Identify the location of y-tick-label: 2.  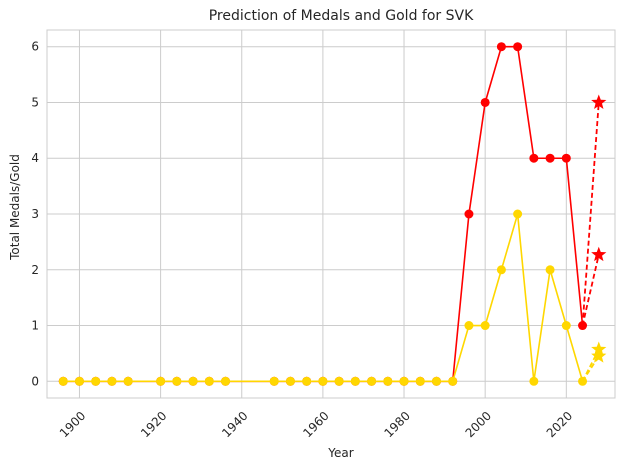
(35, 270).